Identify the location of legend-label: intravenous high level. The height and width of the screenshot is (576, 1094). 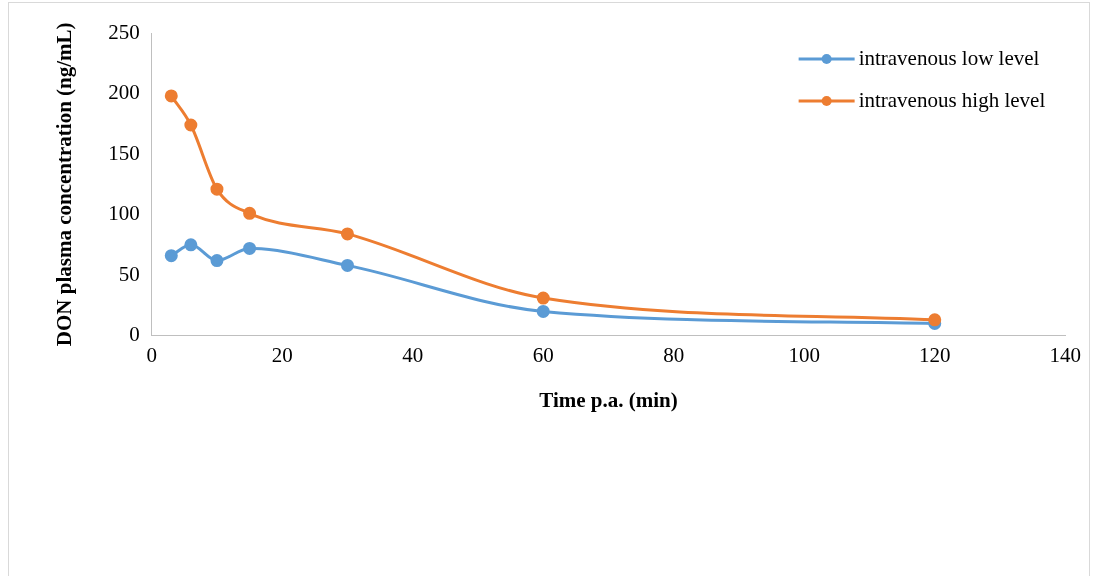
(952, 99).